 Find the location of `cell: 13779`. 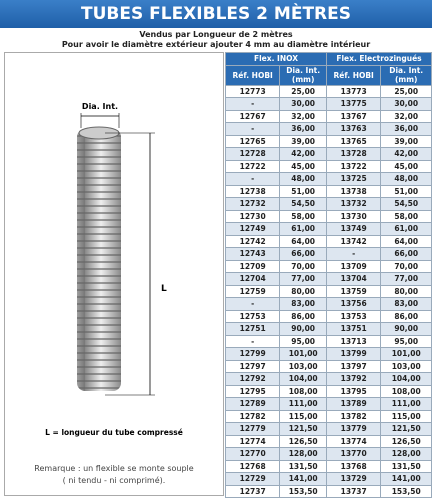

cell: 13779 is located at coordinates (353, 429).